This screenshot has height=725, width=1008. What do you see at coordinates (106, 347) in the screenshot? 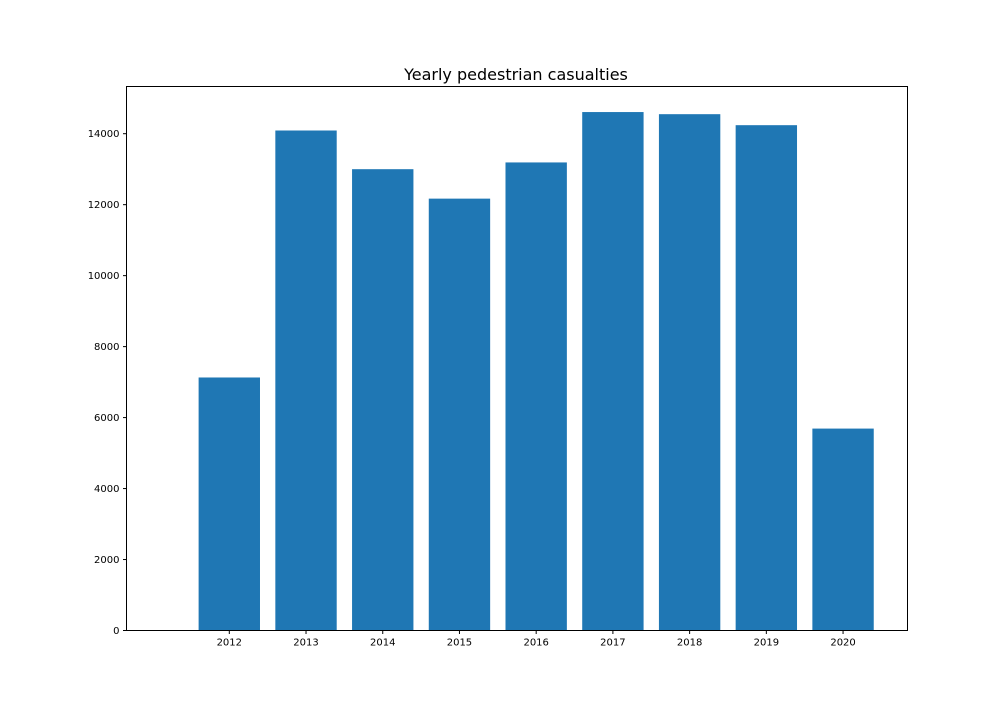
I see `y-tick-label: 8000` at bounding box center [106, 347].